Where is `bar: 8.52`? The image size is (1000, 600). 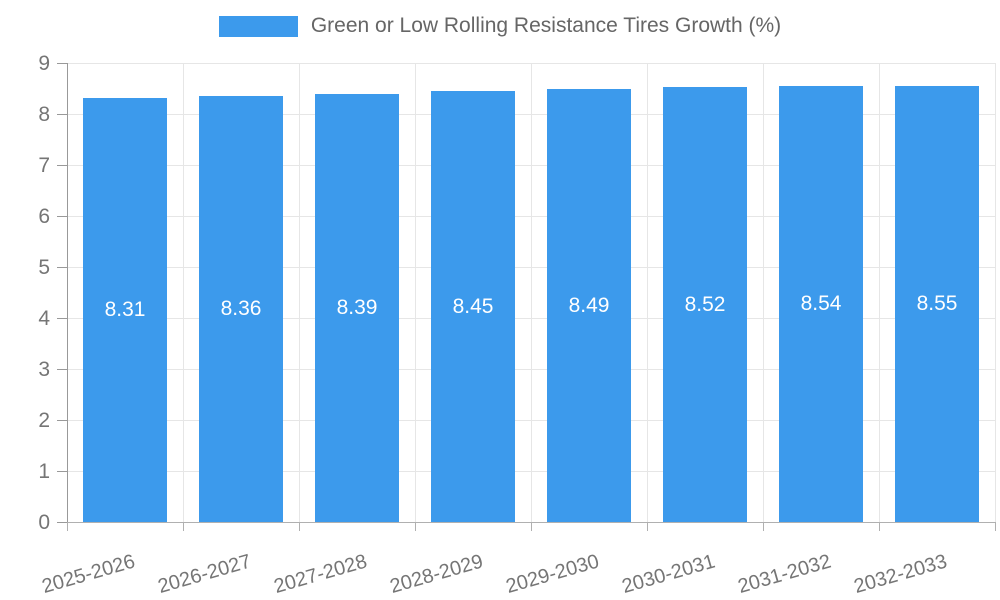 bar: 8.52 is located at coordinates (705, 304).